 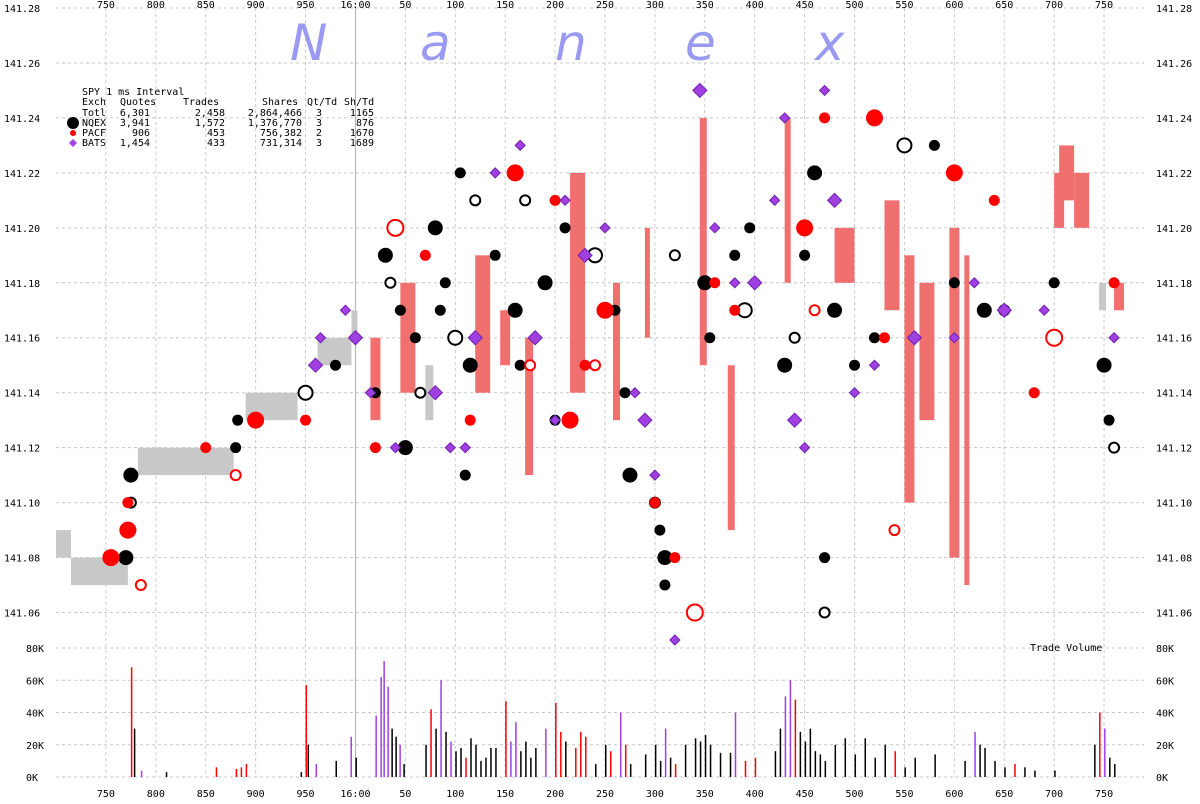 I want to click on watermark-letter: e, so click(x=700, y=43).